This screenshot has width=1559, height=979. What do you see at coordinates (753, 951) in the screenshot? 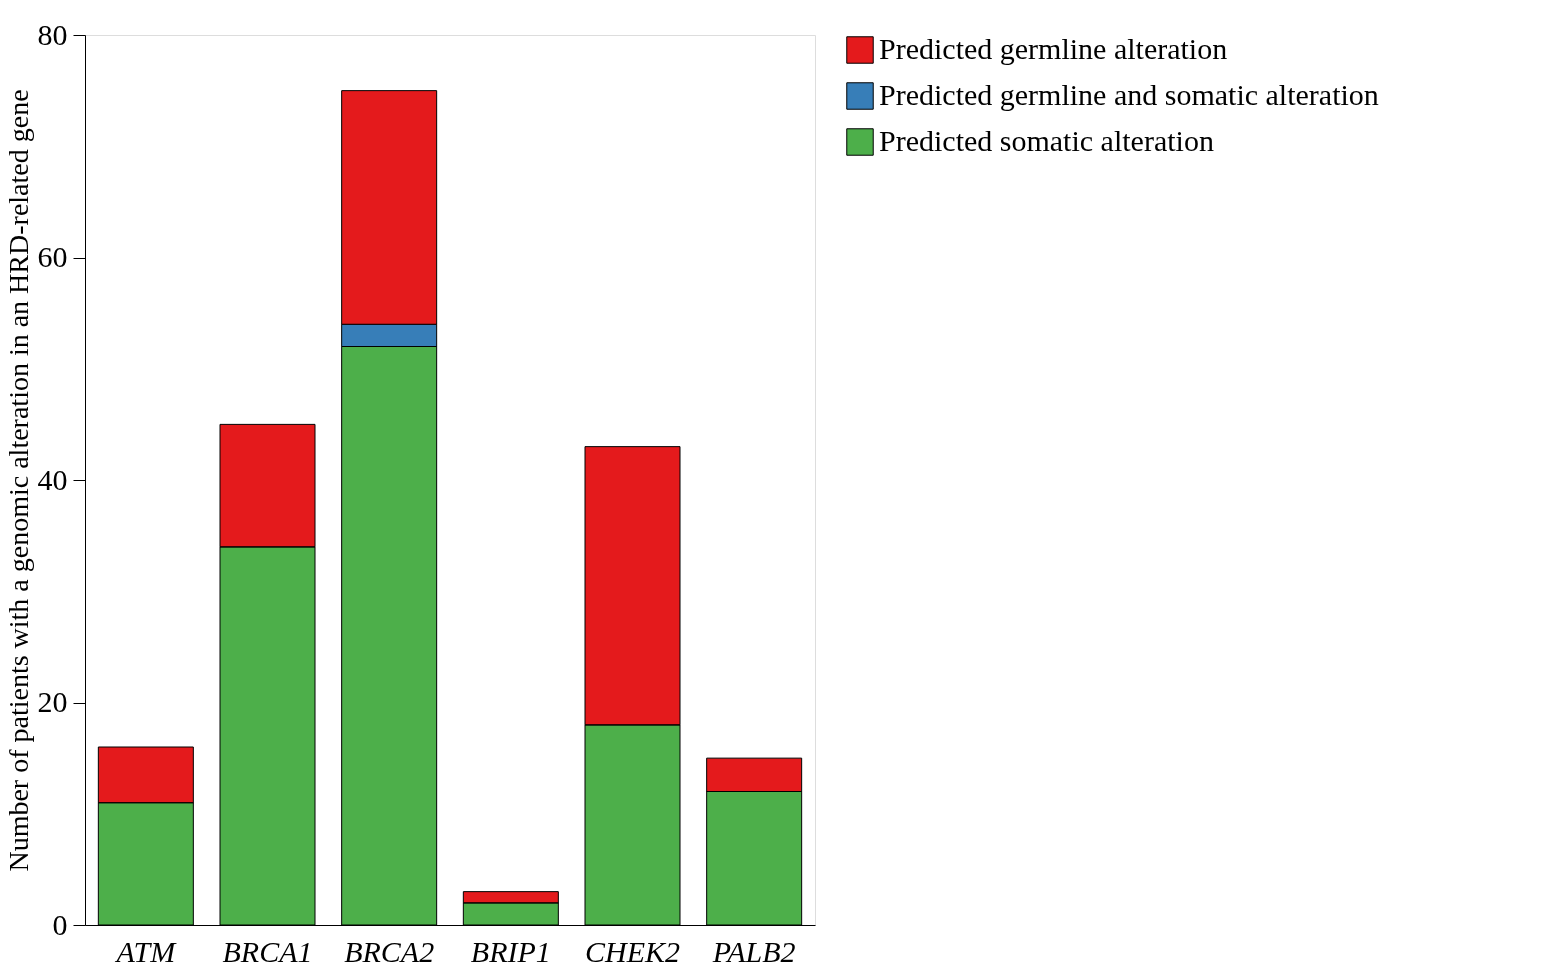
I see `x-tick-label: PALB2` at bounding box center [753, 951].